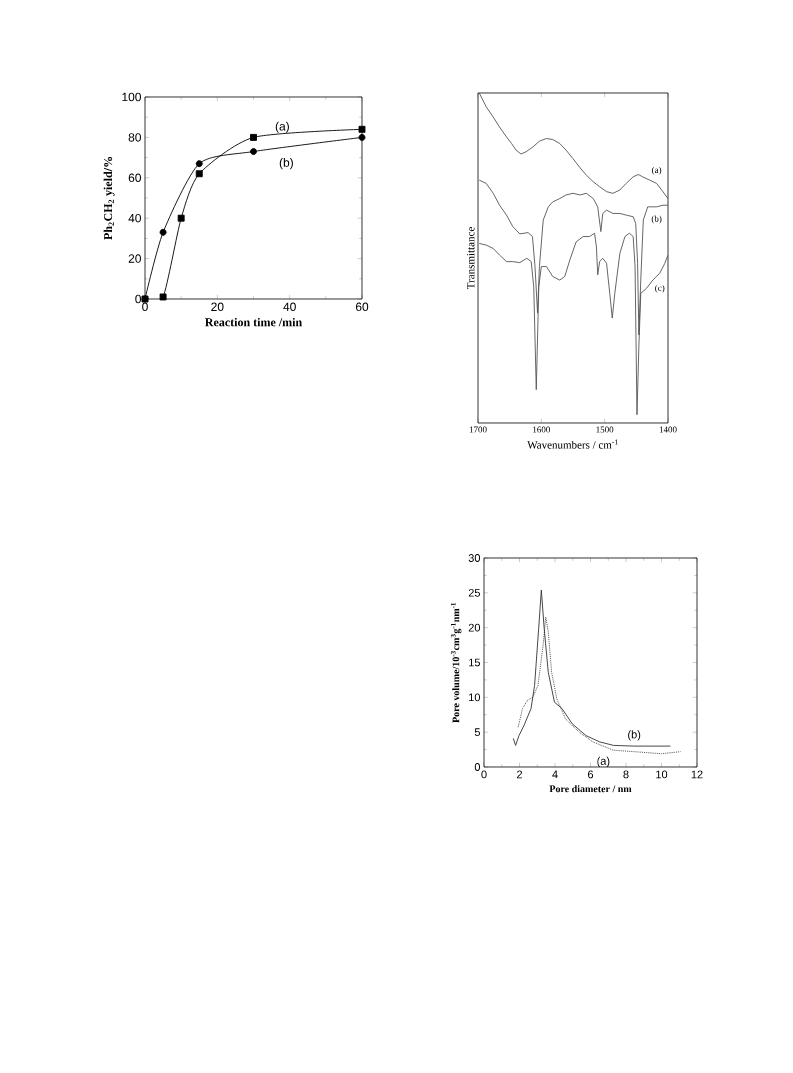 This screenshot has height=1073, width=793. Describe the element at coordinates (591, 774) in the screenshot. I see `x-tick-label: 6` at that location.